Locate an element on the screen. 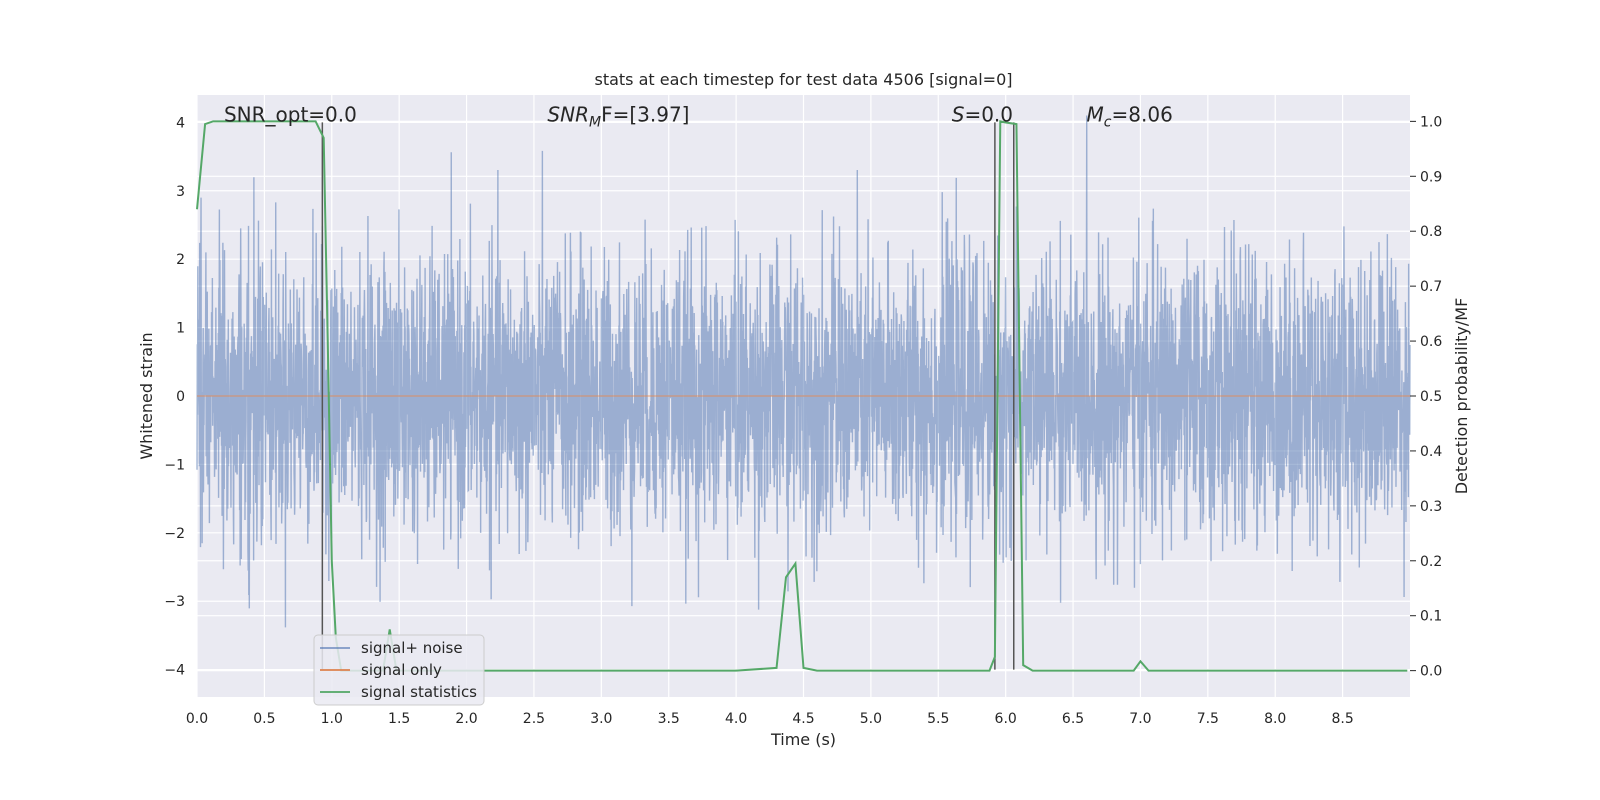 This screenshot has width=1600, height=800. x-tick-label: 3.5 is located at coordinates (669, 719).